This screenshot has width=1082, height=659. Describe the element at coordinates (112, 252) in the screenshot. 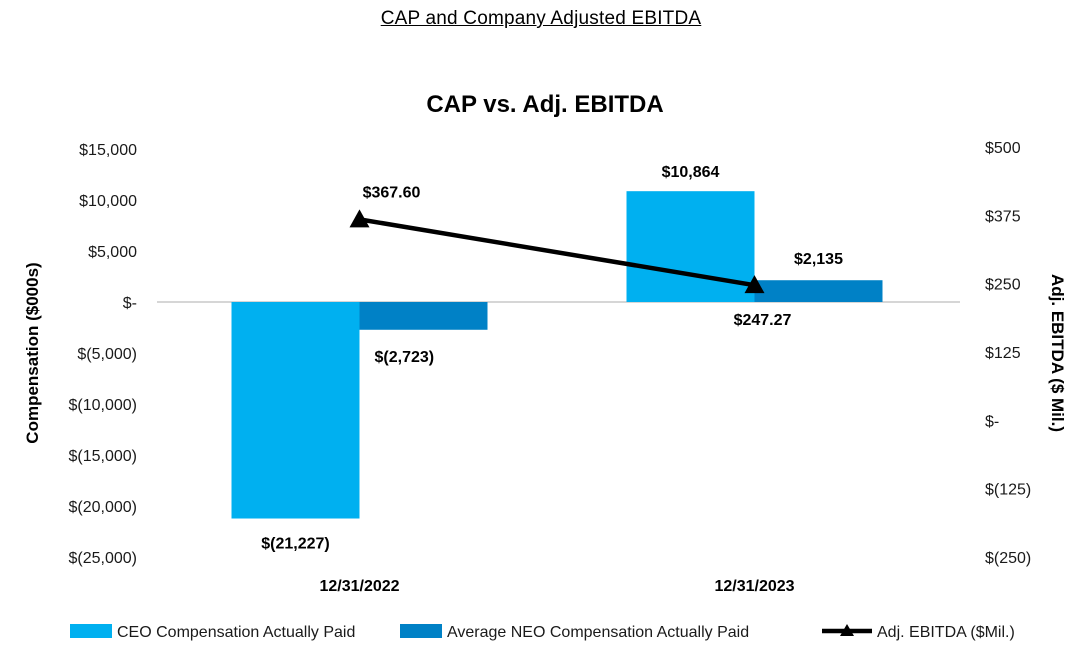

I see `y-tick-label: $5,000` at that location.